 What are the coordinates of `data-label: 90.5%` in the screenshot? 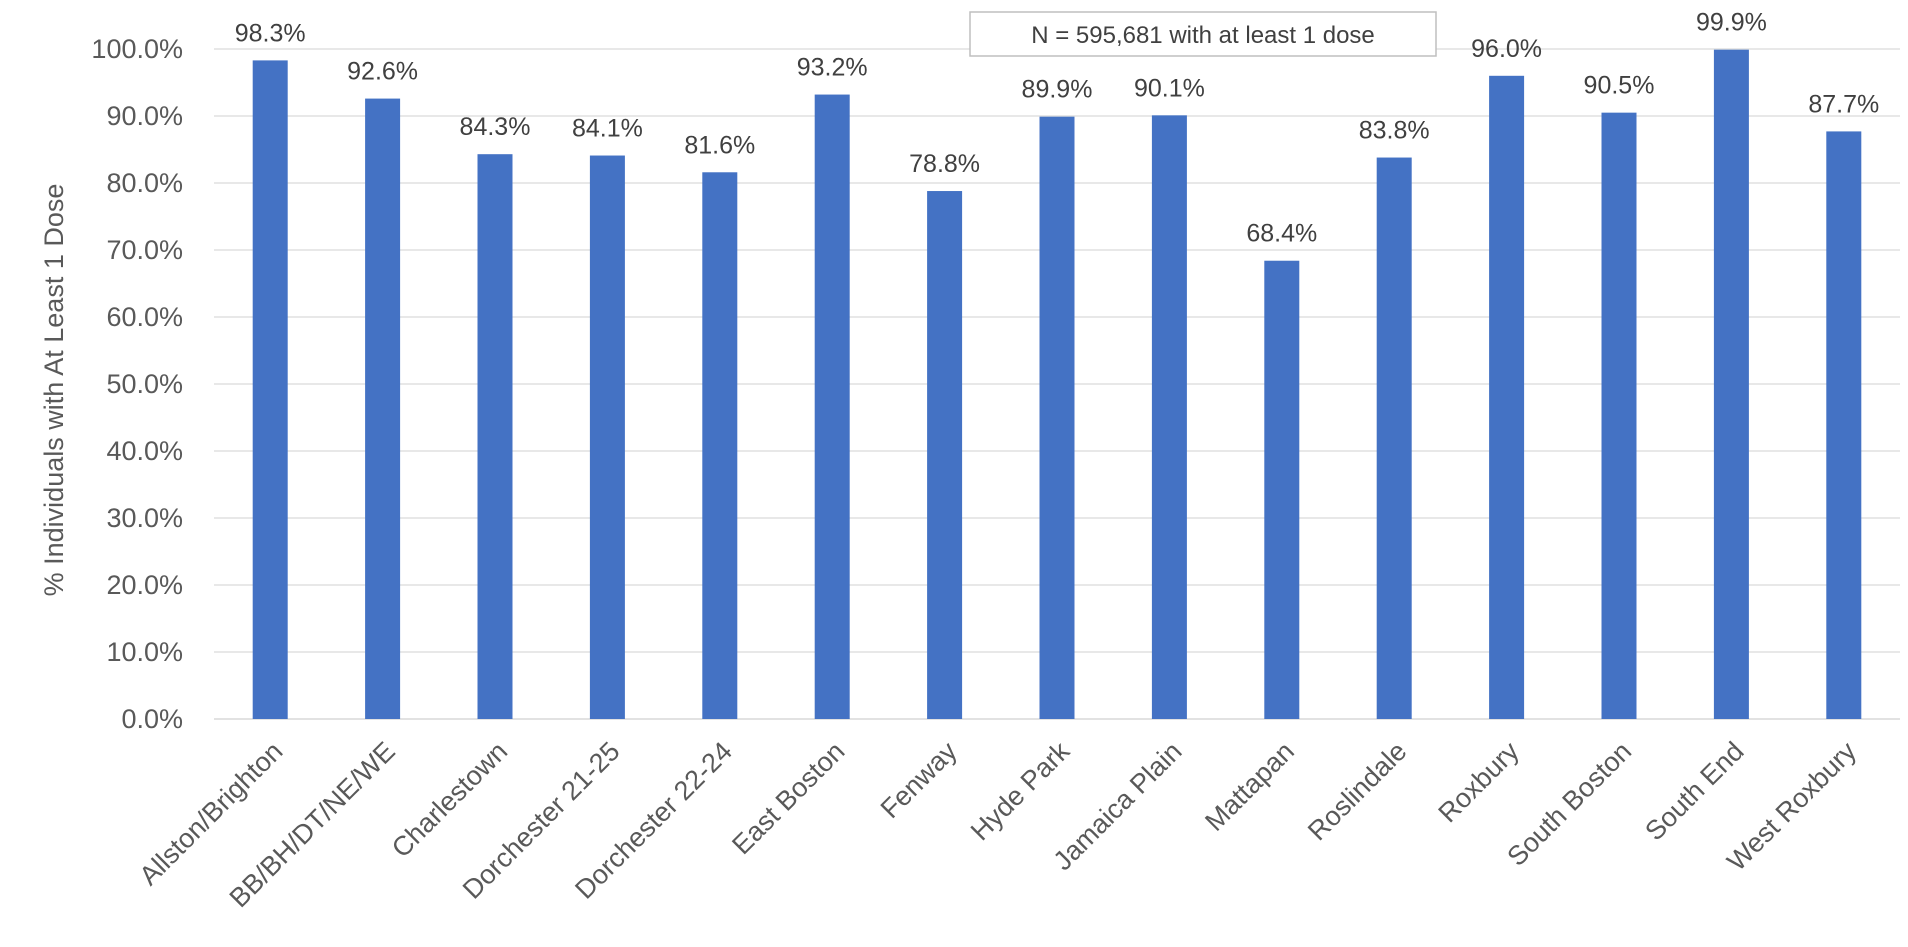 It's located at (1619, 86).